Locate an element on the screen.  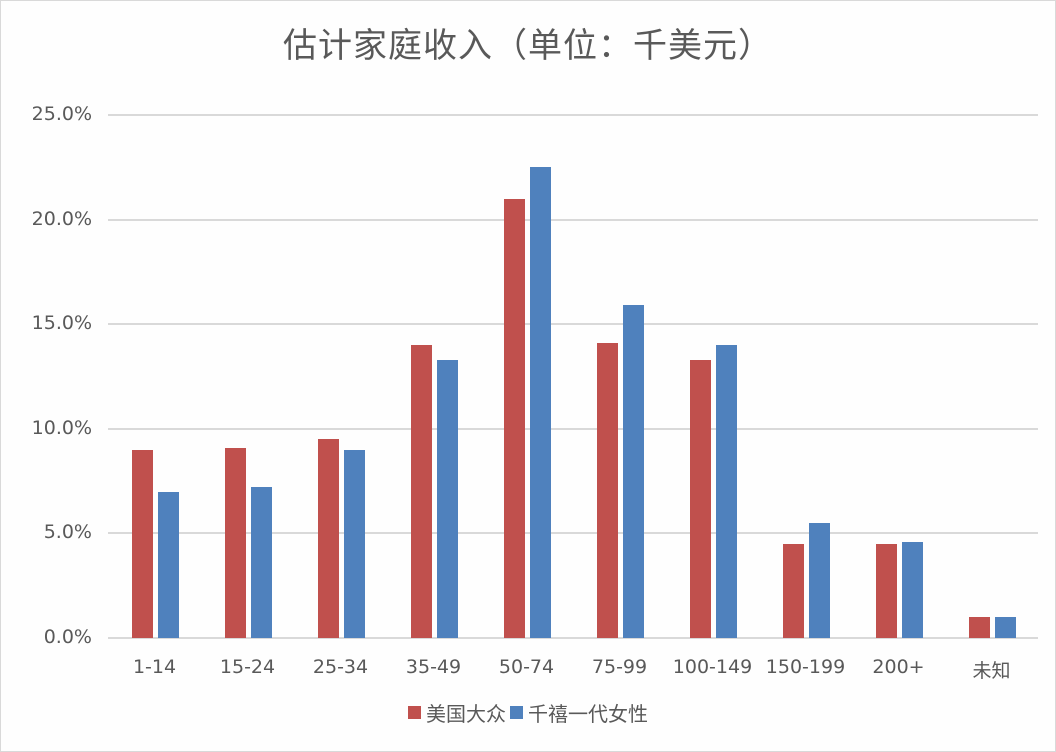
y-tick-label: 15.0% is located at coordinates (61, 323).